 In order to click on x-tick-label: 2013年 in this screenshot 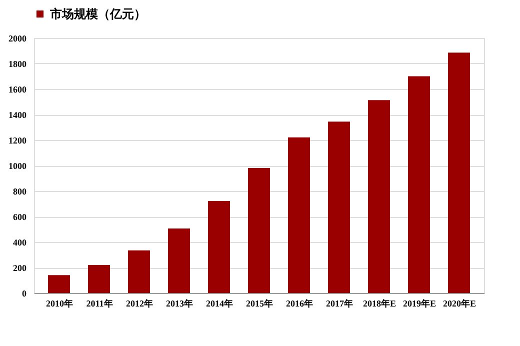, I will do `click(179, 303)`.